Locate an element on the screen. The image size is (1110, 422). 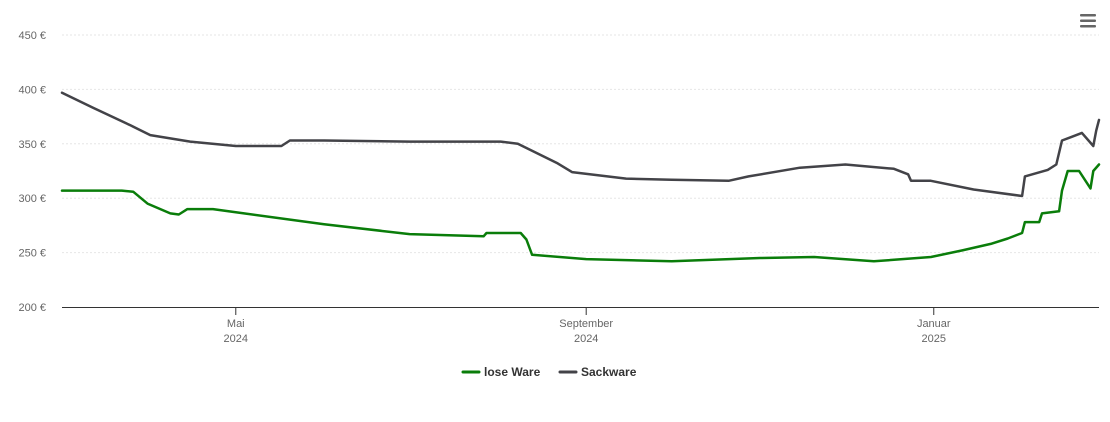
x-tick-label-month: Mai is located at coordinates (236, 324).